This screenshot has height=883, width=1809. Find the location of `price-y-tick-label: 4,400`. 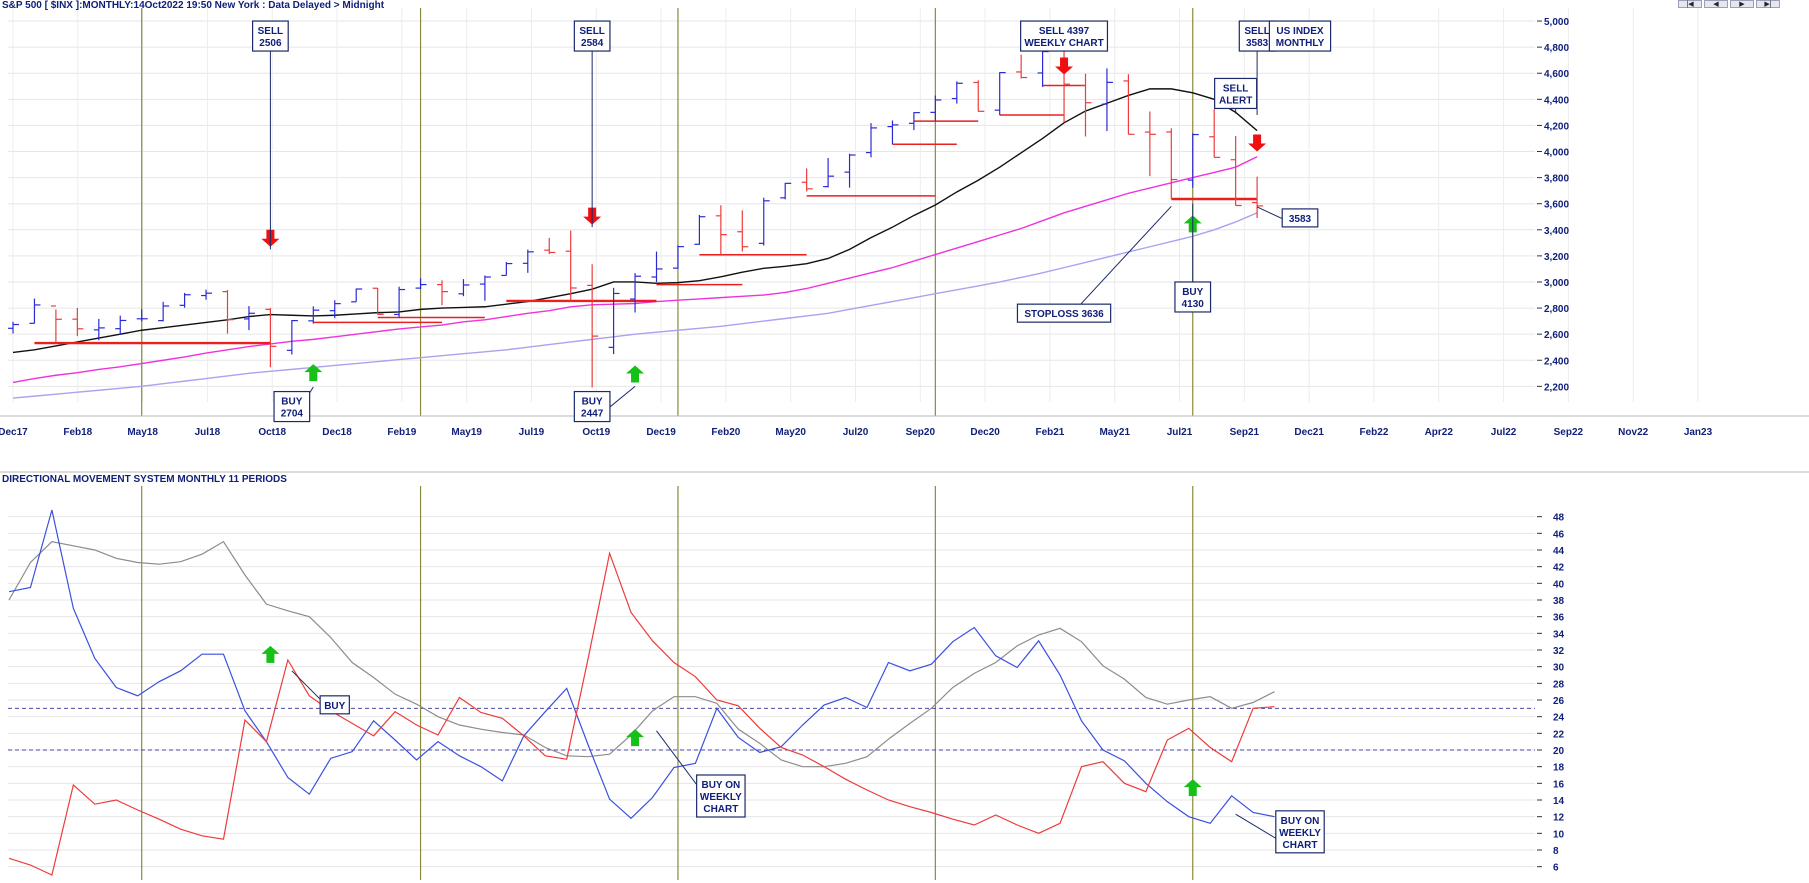

price-y-tick-label: 4,400 is located at coordinates (1556, 100).